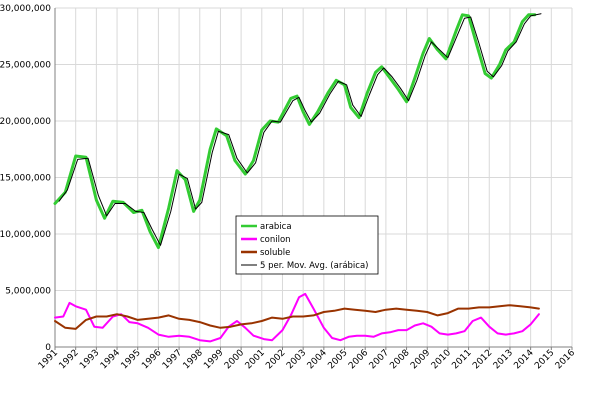  What do you see at coordinates (296, 359) in the screenshot?
I see `x-tick-label: 2003` at bounding box center [296, 359].